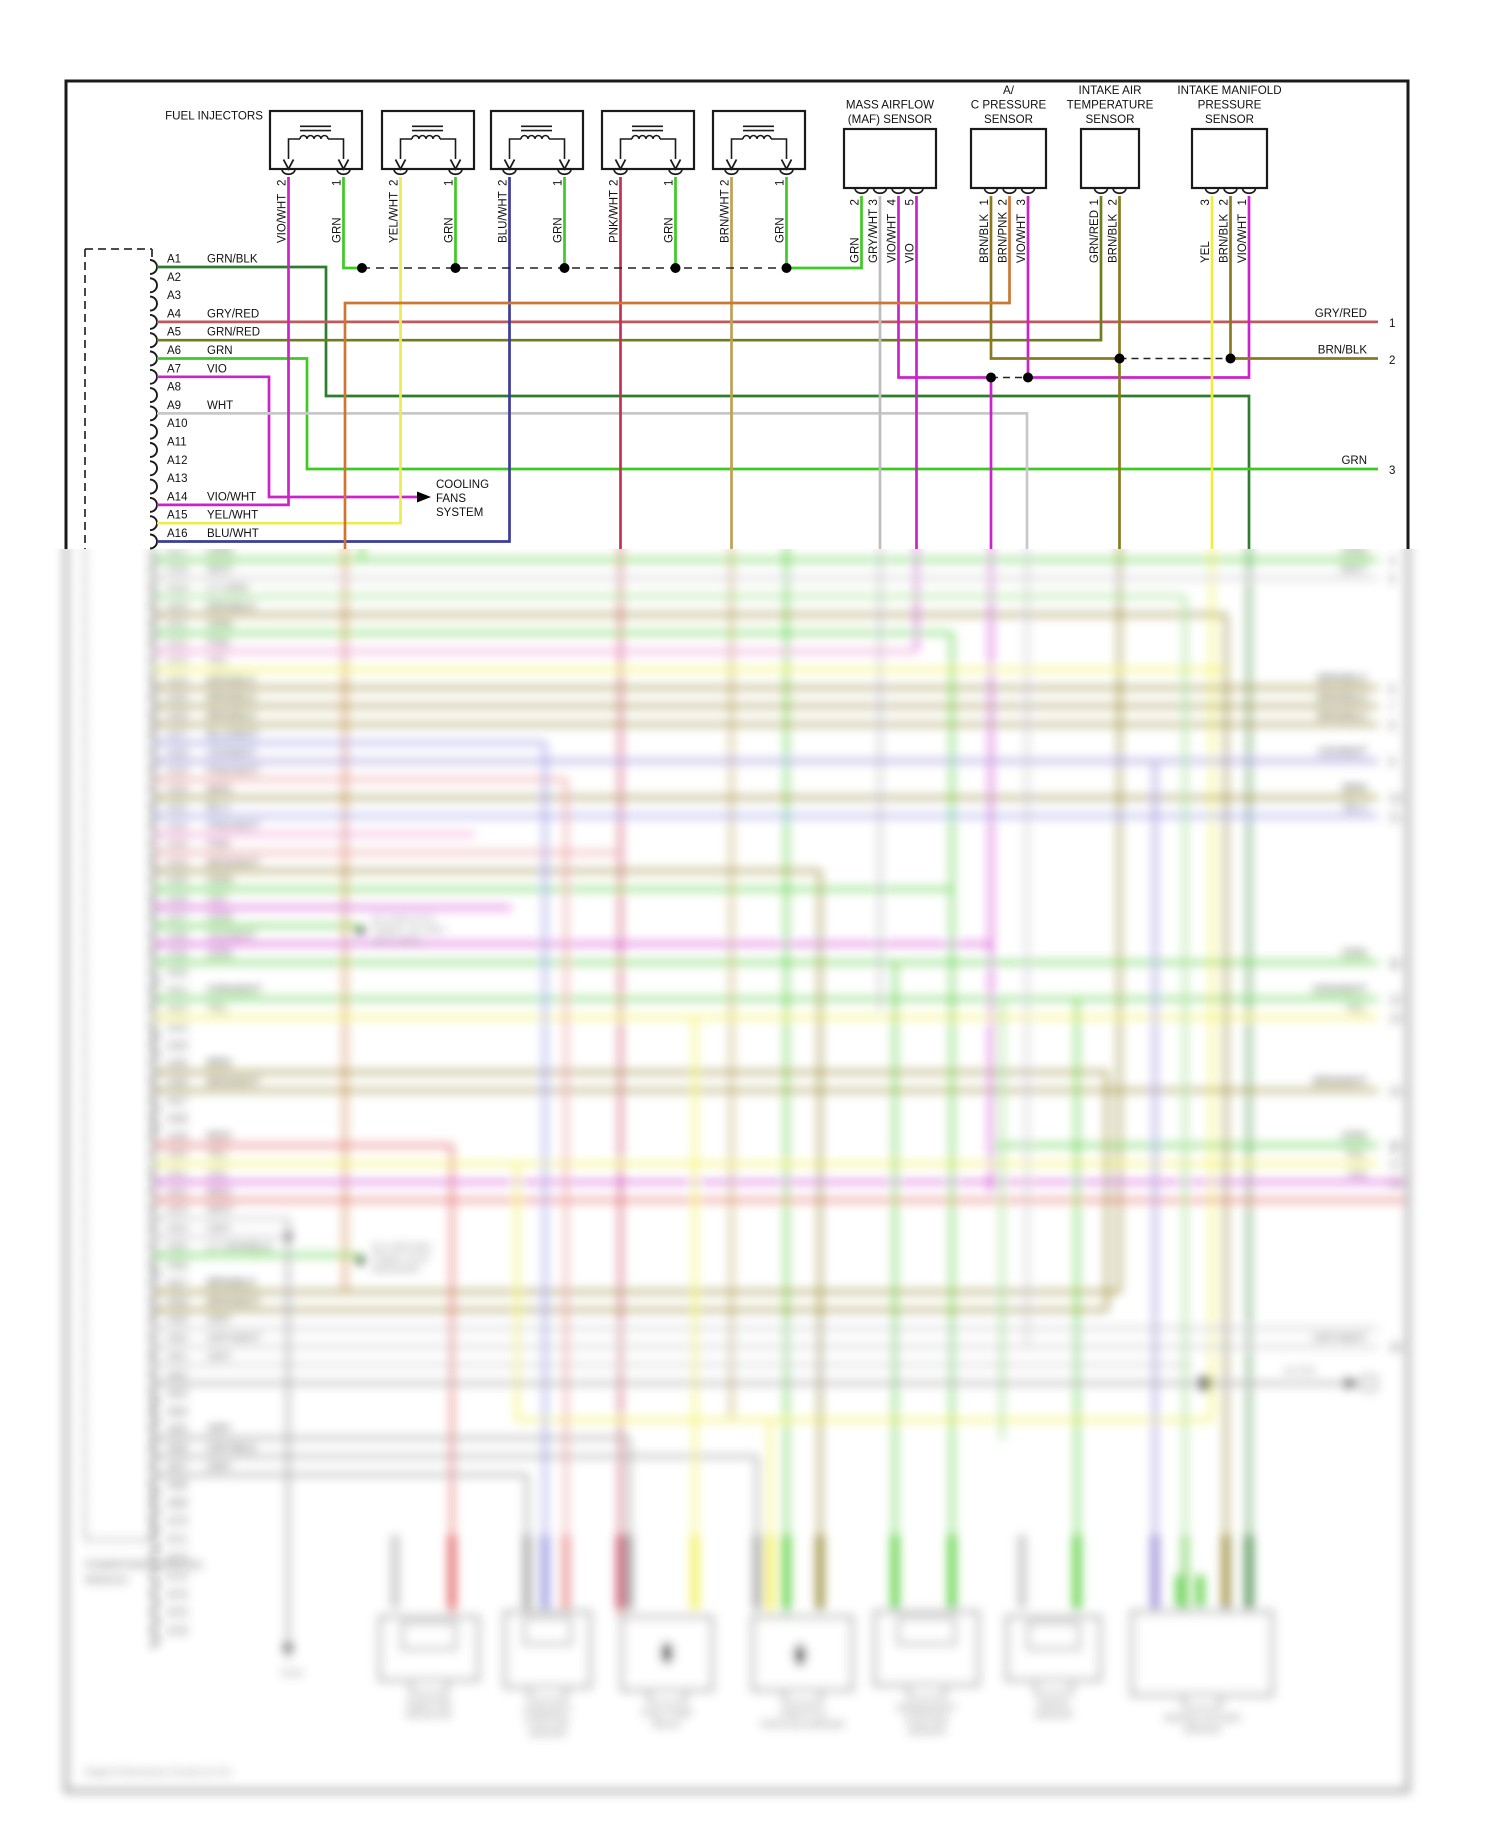  What do you see at coordinates (177, 809) in the screenshot?
I see `svg-text: A31` at bounding box center [177, 809].